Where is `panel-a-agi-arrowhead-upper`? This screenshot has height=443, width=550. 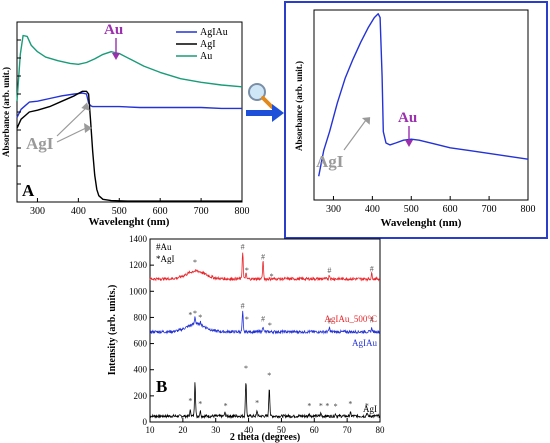
panel-a-agi-arrowhead-upper is located at coordinates (85, 106).